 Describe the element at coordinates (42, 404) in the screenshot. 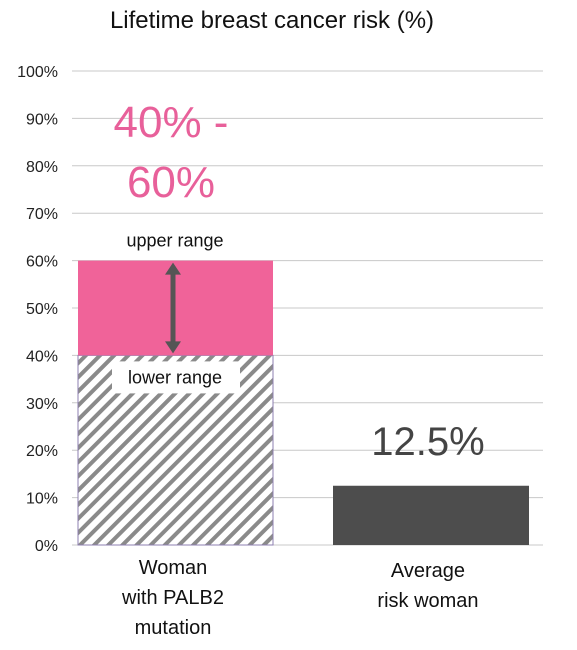

I see `y-tick-label: 30%` at that location.